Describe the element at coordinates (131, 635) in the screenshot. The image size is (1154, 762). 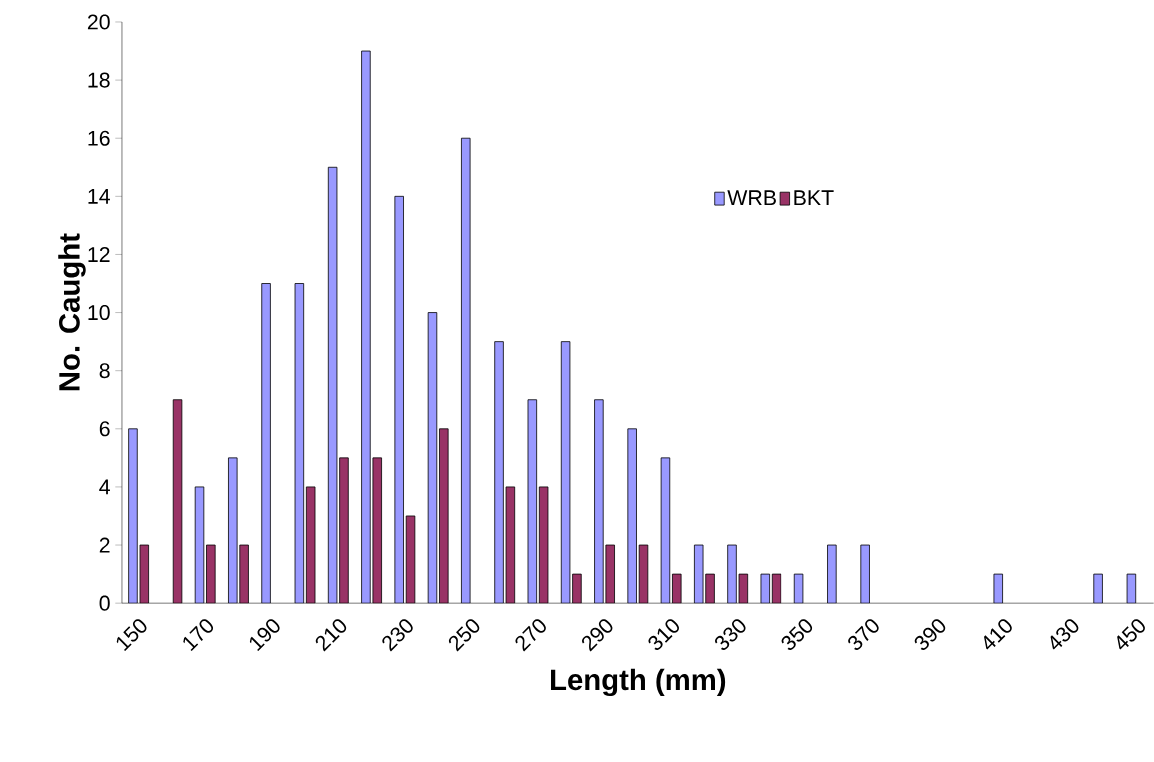
I see `x-tick-label: 150` at that location.